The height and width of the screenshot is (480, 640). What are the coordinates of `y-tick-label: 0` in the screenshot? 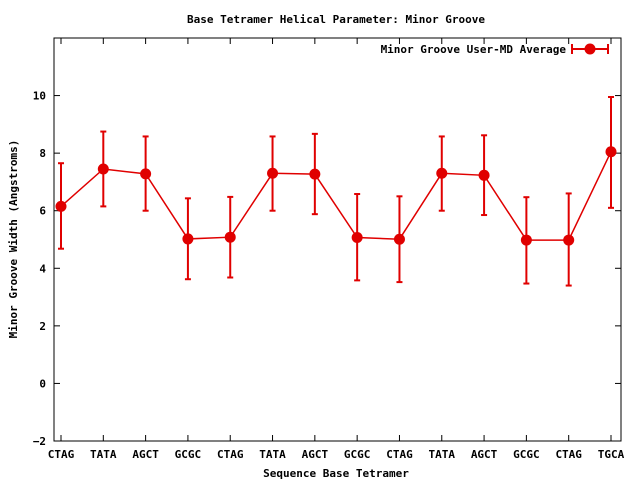 It's located at (42, 383).